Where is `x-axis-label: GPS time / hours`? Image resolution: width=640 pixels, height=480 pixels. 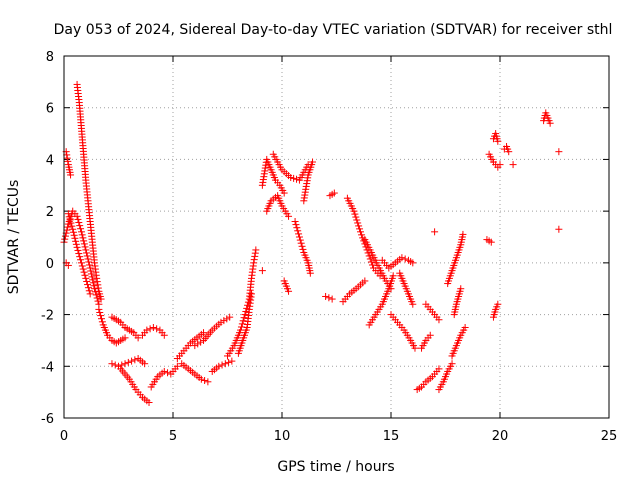
x-axis-label: GPS time / hours is located at coordinates (335, 467).